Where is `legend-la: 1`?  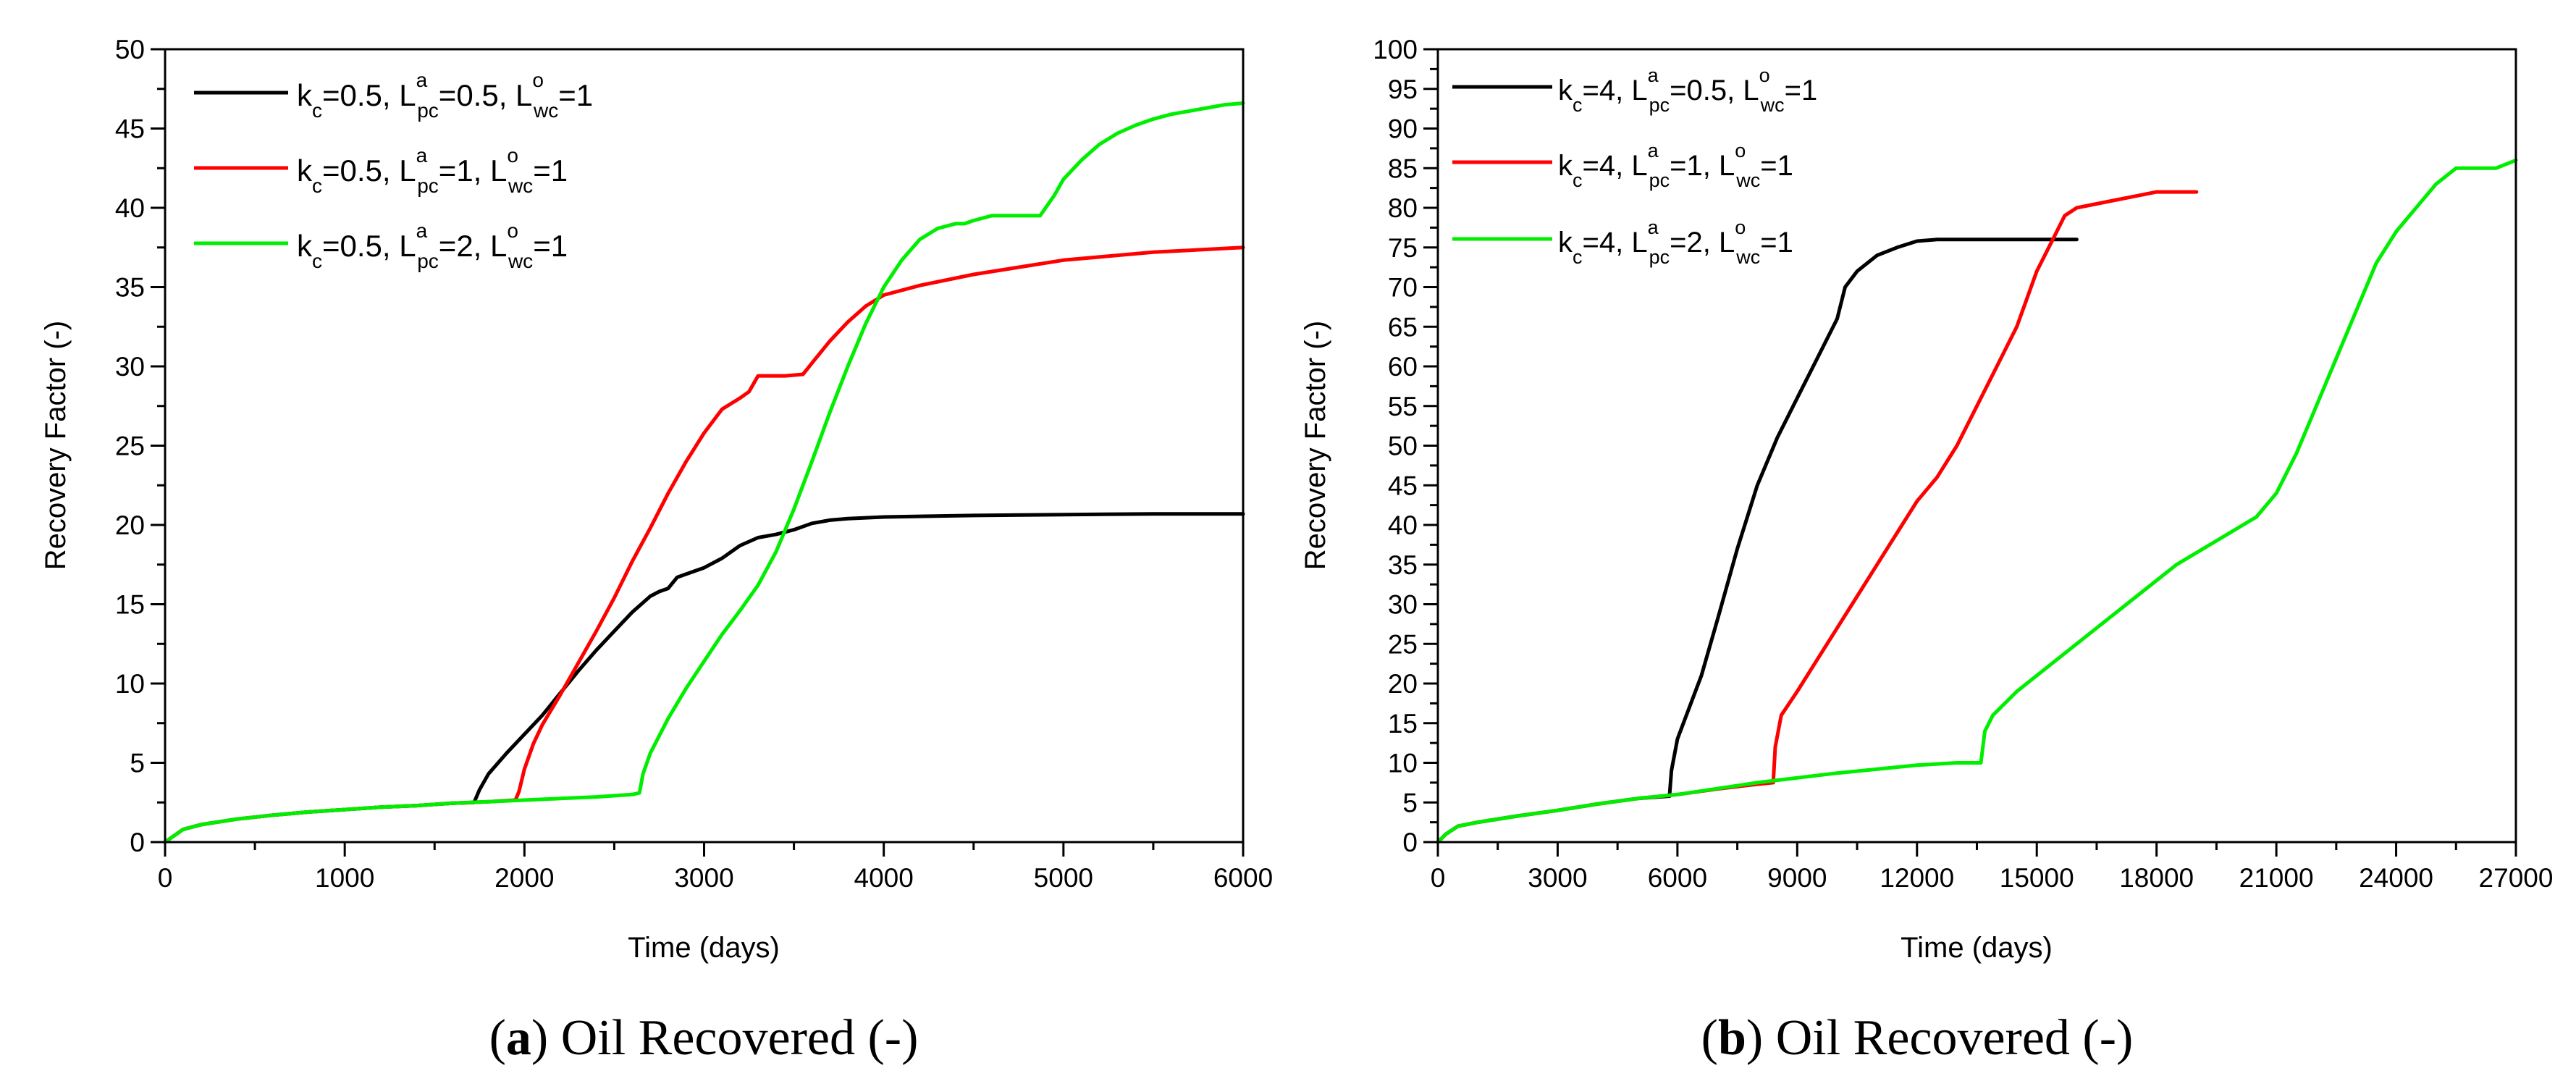 legend-la: 1 is located at coordinates (1695, 166).